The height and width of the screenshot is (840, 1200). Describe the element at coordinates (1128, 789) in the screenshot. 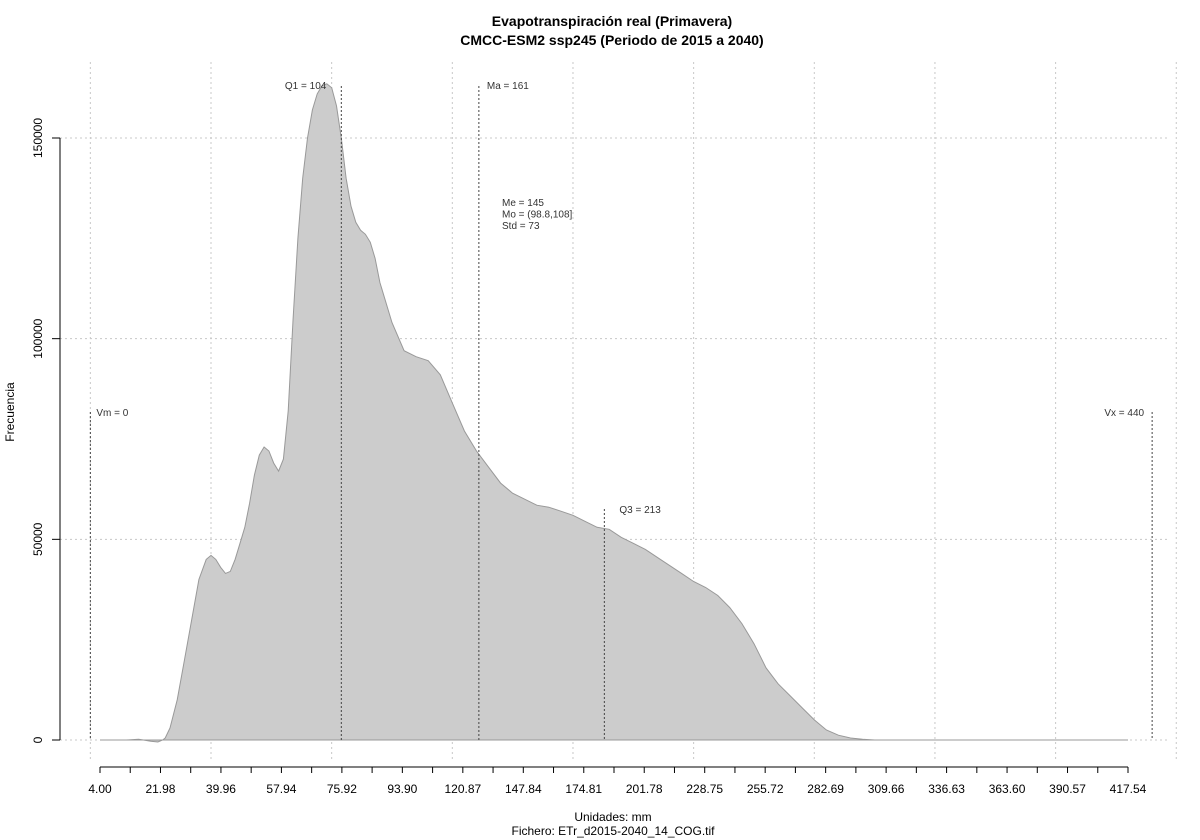

I see `x-tick-label: 417.54` at that location.